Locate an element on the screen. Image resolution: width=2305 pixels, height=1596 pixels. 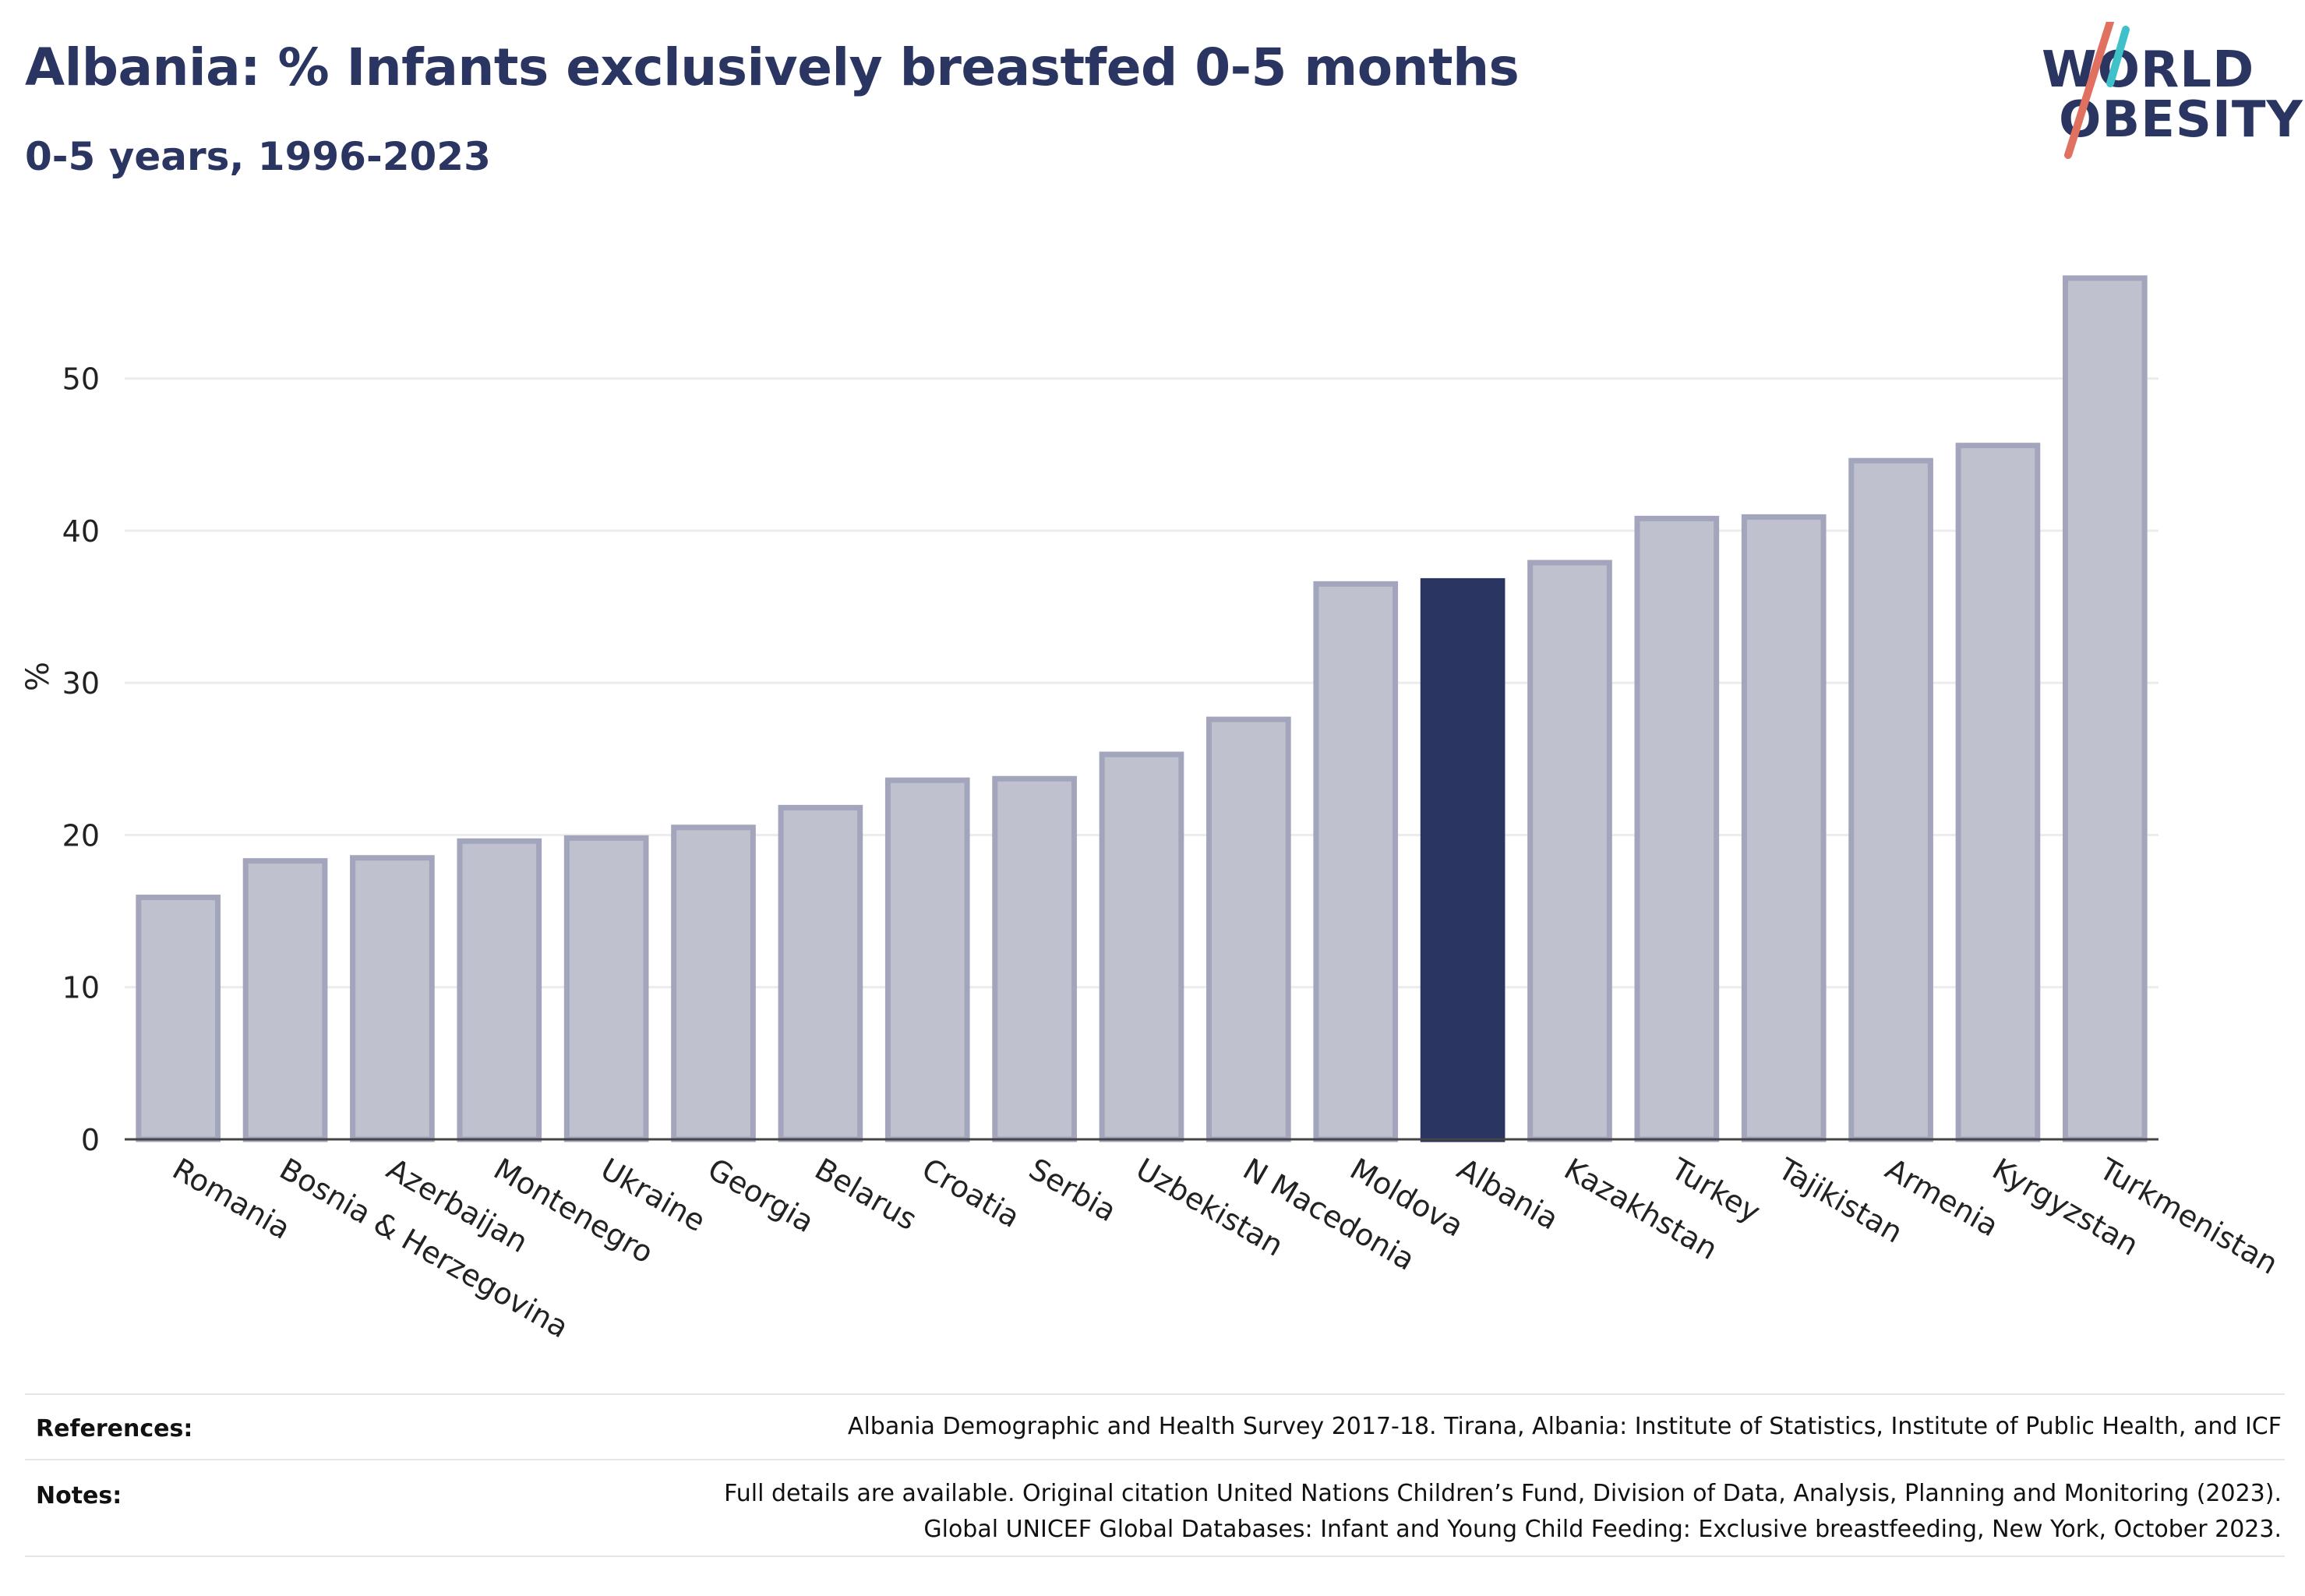
bar-n-macedonia is located at coordinates (1248, 929).